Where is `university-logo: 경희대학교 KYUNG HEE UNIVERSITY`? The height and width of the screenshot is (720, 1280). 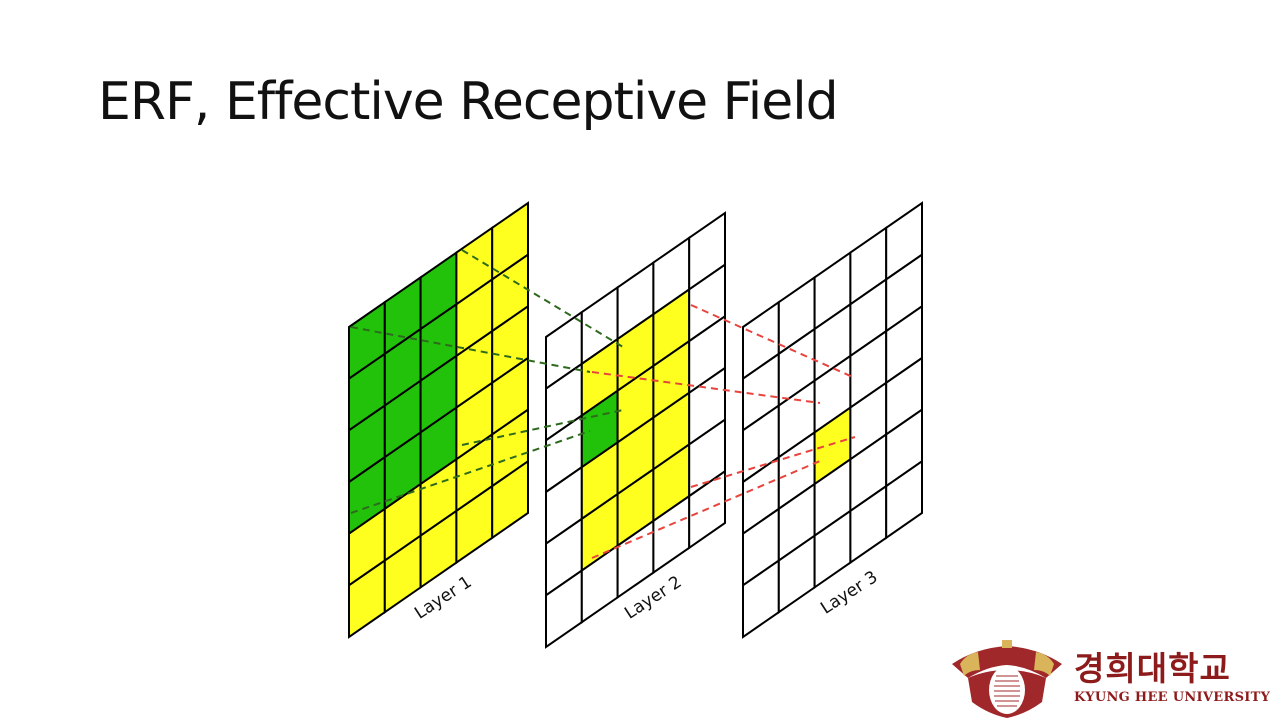
university-logo: 경희대학교 KYUNG HEE UNIVERSITY is located at coordinates (1111, 680).